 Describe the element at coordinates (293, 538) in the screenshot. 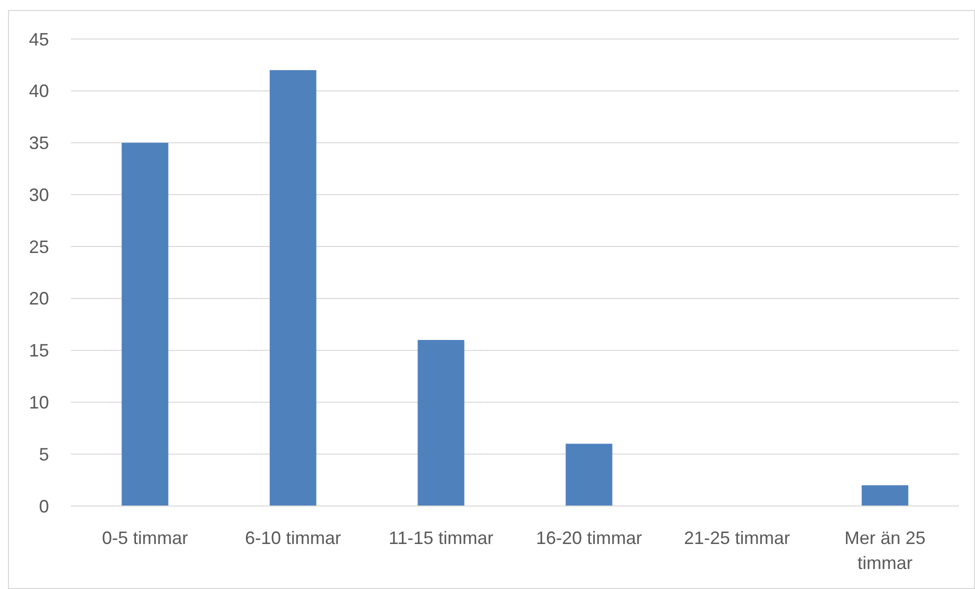

I see `x-tick-label: 6-10 timmar` at that location.